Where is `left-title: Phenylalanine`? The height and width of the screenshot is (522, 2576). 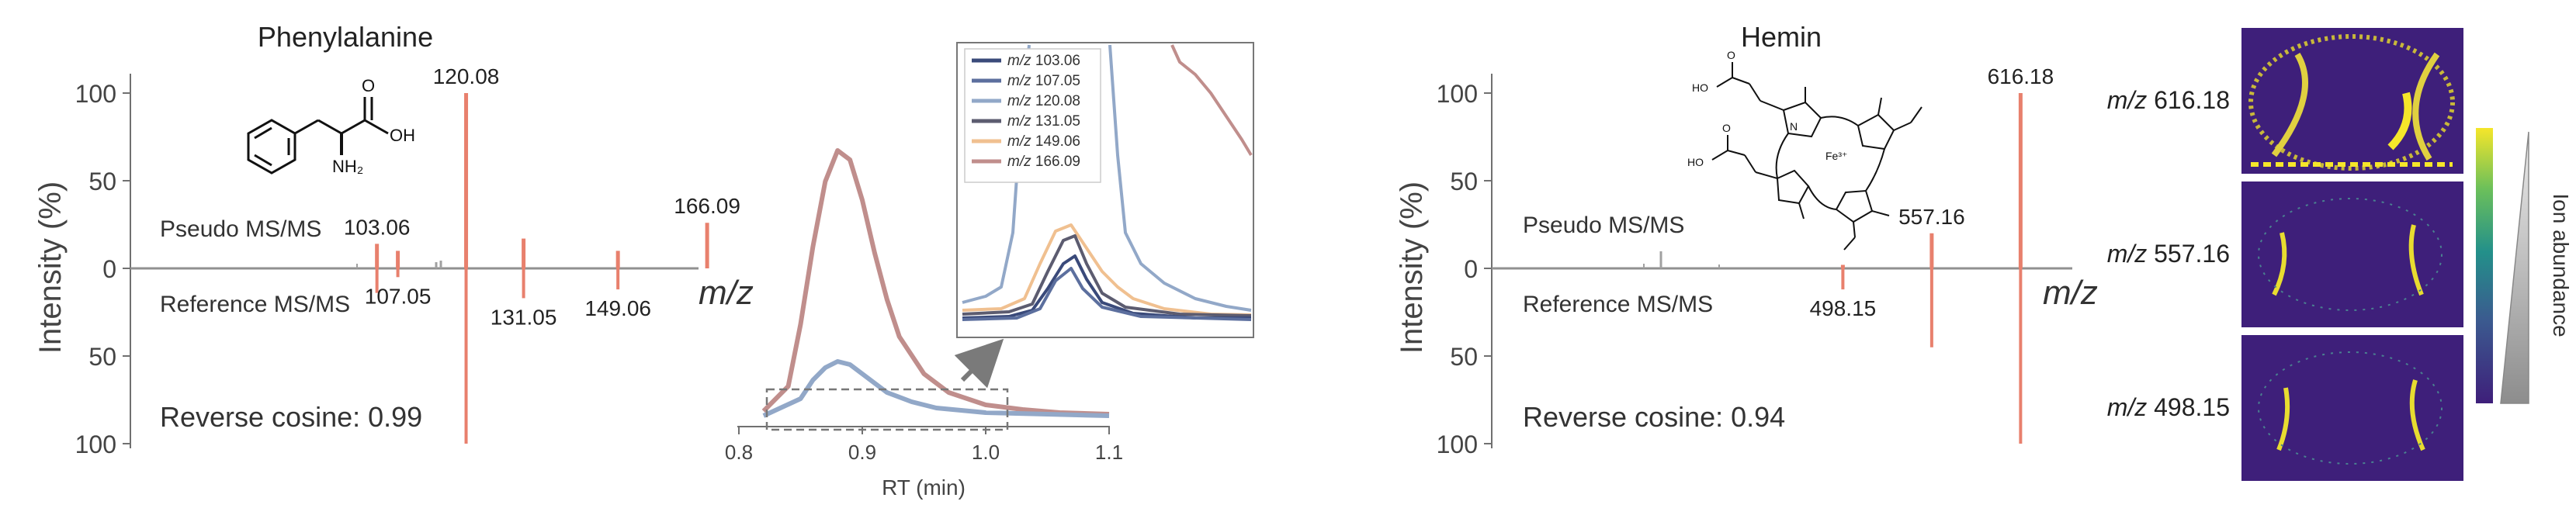 left-title: Phenylalanine is located at coordinates (345, 37).